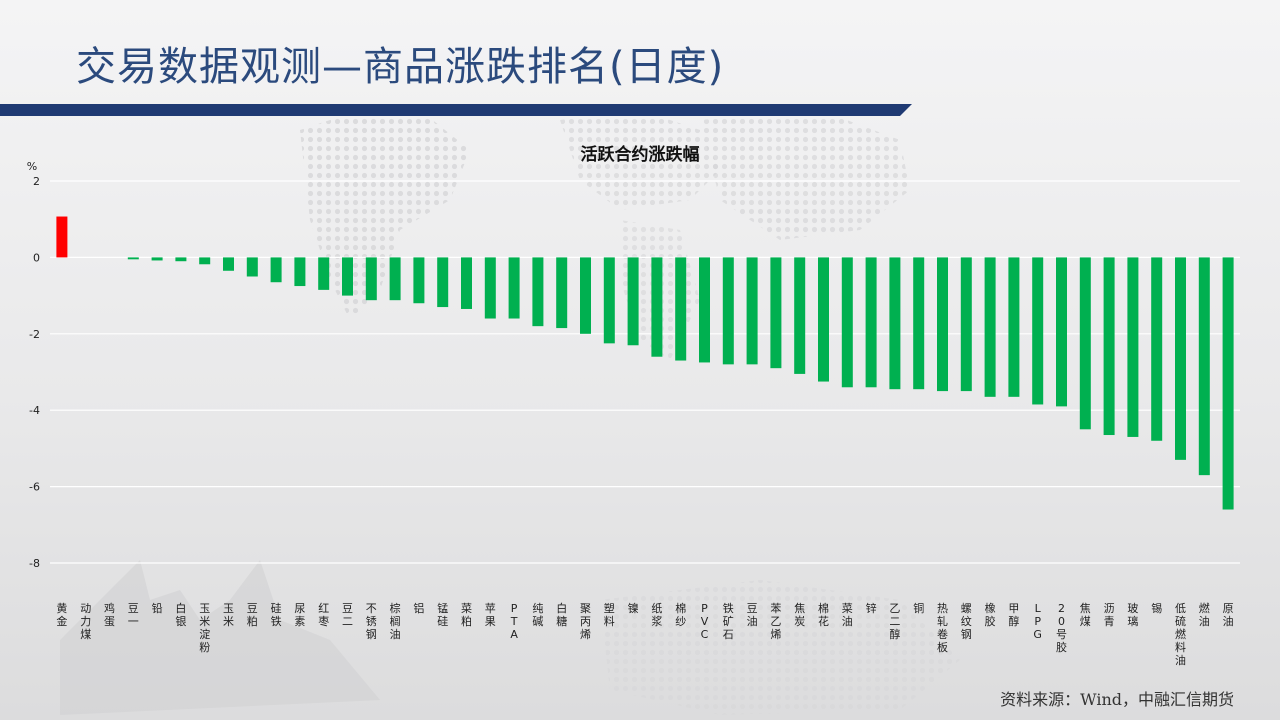  What do you see at coordinates (1085, 615) in the screenshot?
I see `x-tick-label: 焦煤` at bounding box center [1085, 615].